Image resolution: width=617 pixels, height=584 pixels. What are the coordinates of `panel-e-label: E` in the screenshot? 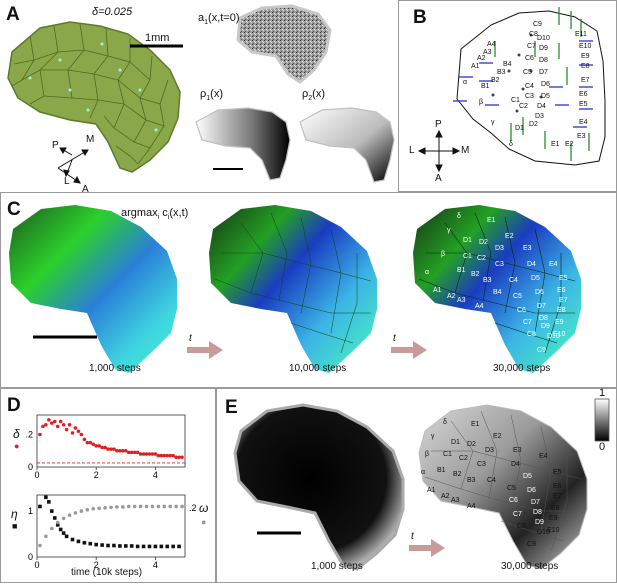 It's located at (231, 407).